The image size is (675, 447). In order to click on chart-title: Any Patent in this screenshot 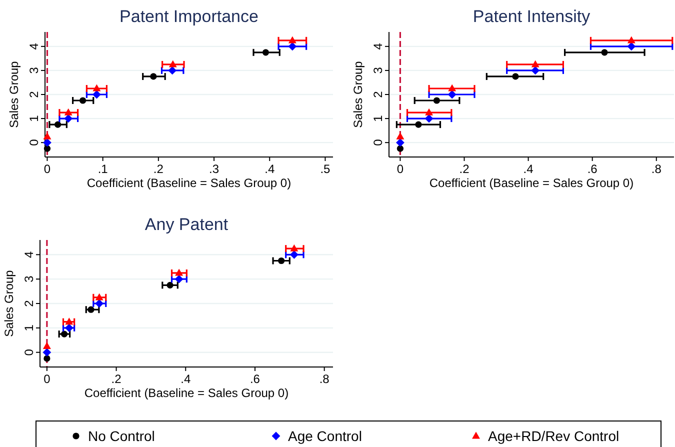, I will do `click(186, 224)`.